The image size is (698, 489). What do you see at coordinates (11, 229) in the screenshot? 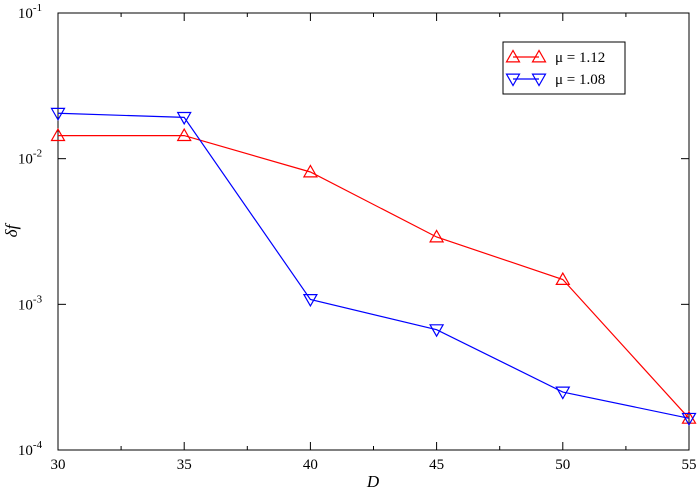
I see `y-axis-label: δf` at bounding box center [11, 229].